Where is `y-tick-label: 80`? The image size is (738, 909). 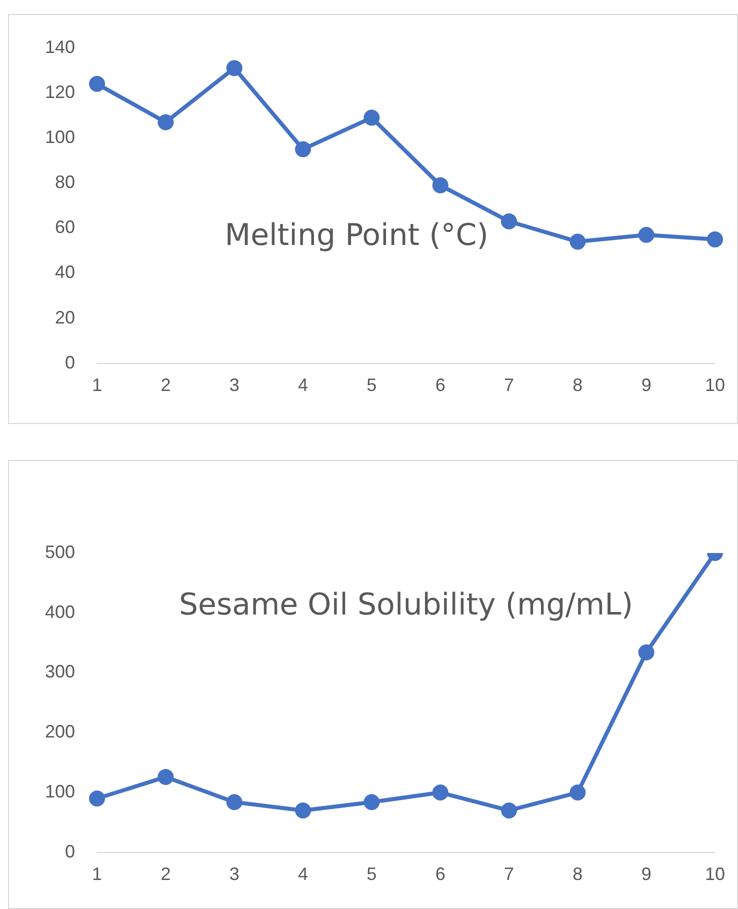 y-tick-label: 80 is located at coordinates (65, 182).